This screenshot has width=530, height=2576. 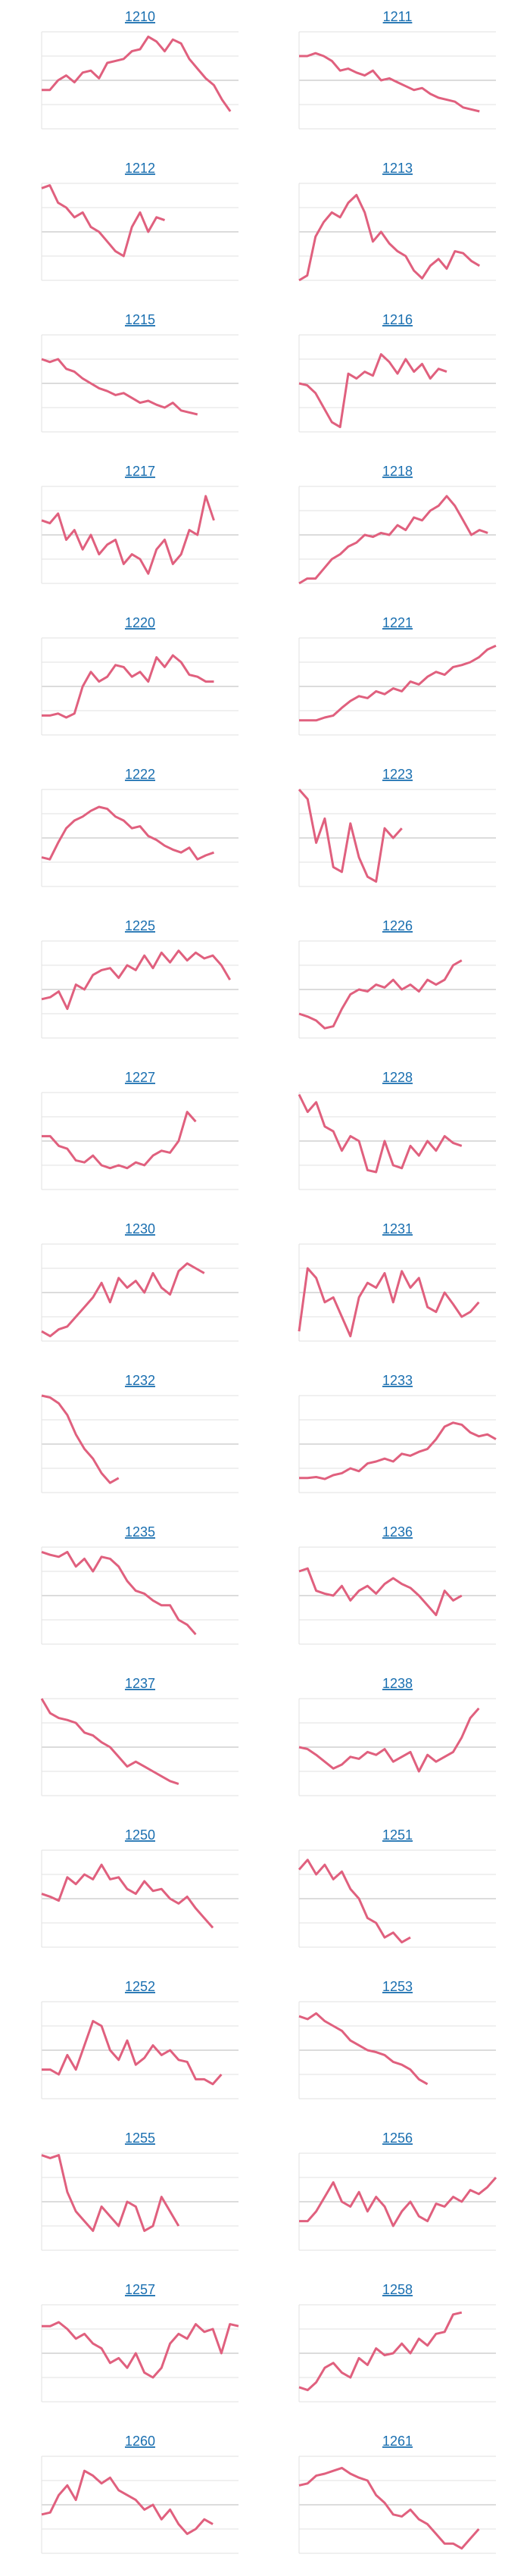 I want to click on chart-title-link: 1250, so click(x=140, y=1835).